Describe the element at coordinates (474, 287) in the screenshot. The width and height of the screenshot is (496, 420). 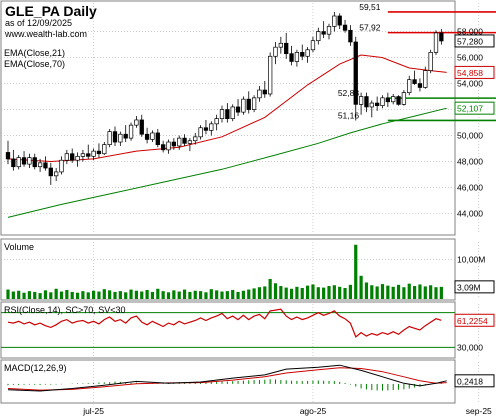
I see `volume-last-value-tag-box` at that location.